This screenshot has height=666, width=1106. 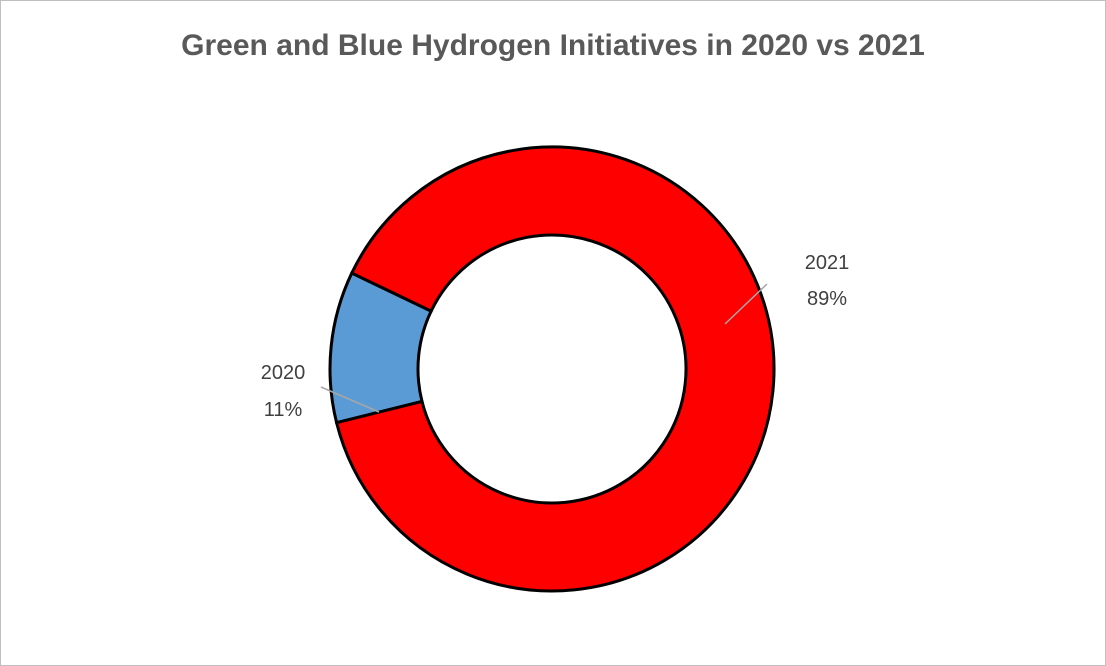 What do you see at coordinates (283, 373) in the screenshot?
I see `data-label-category-2020: 2020` at bounding box center [283, 373].